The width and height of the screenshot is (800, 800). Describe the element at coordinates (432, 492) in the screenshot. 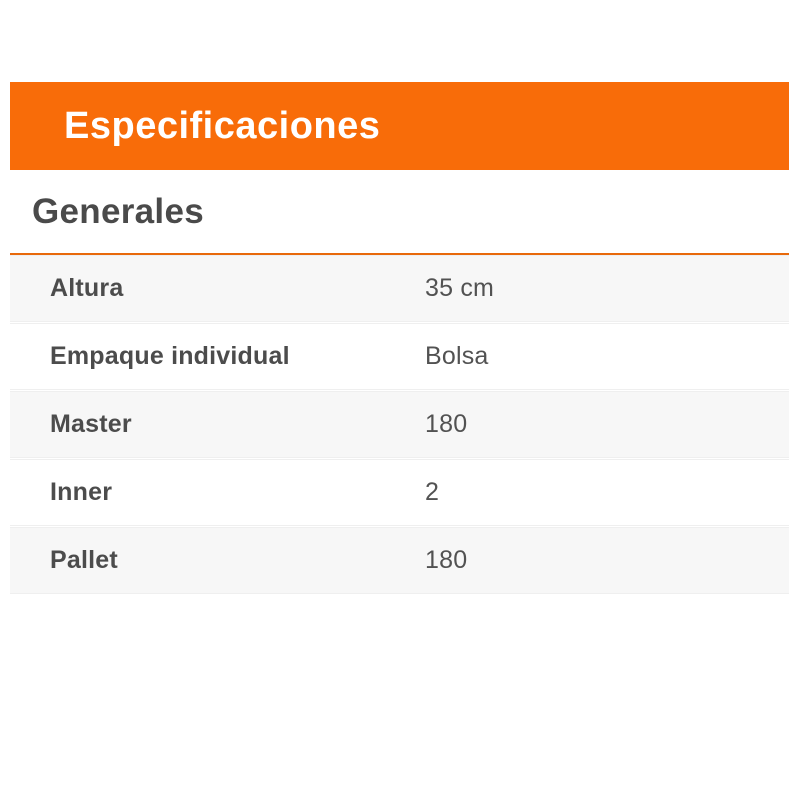

I see `spec-value: 2` at that location.